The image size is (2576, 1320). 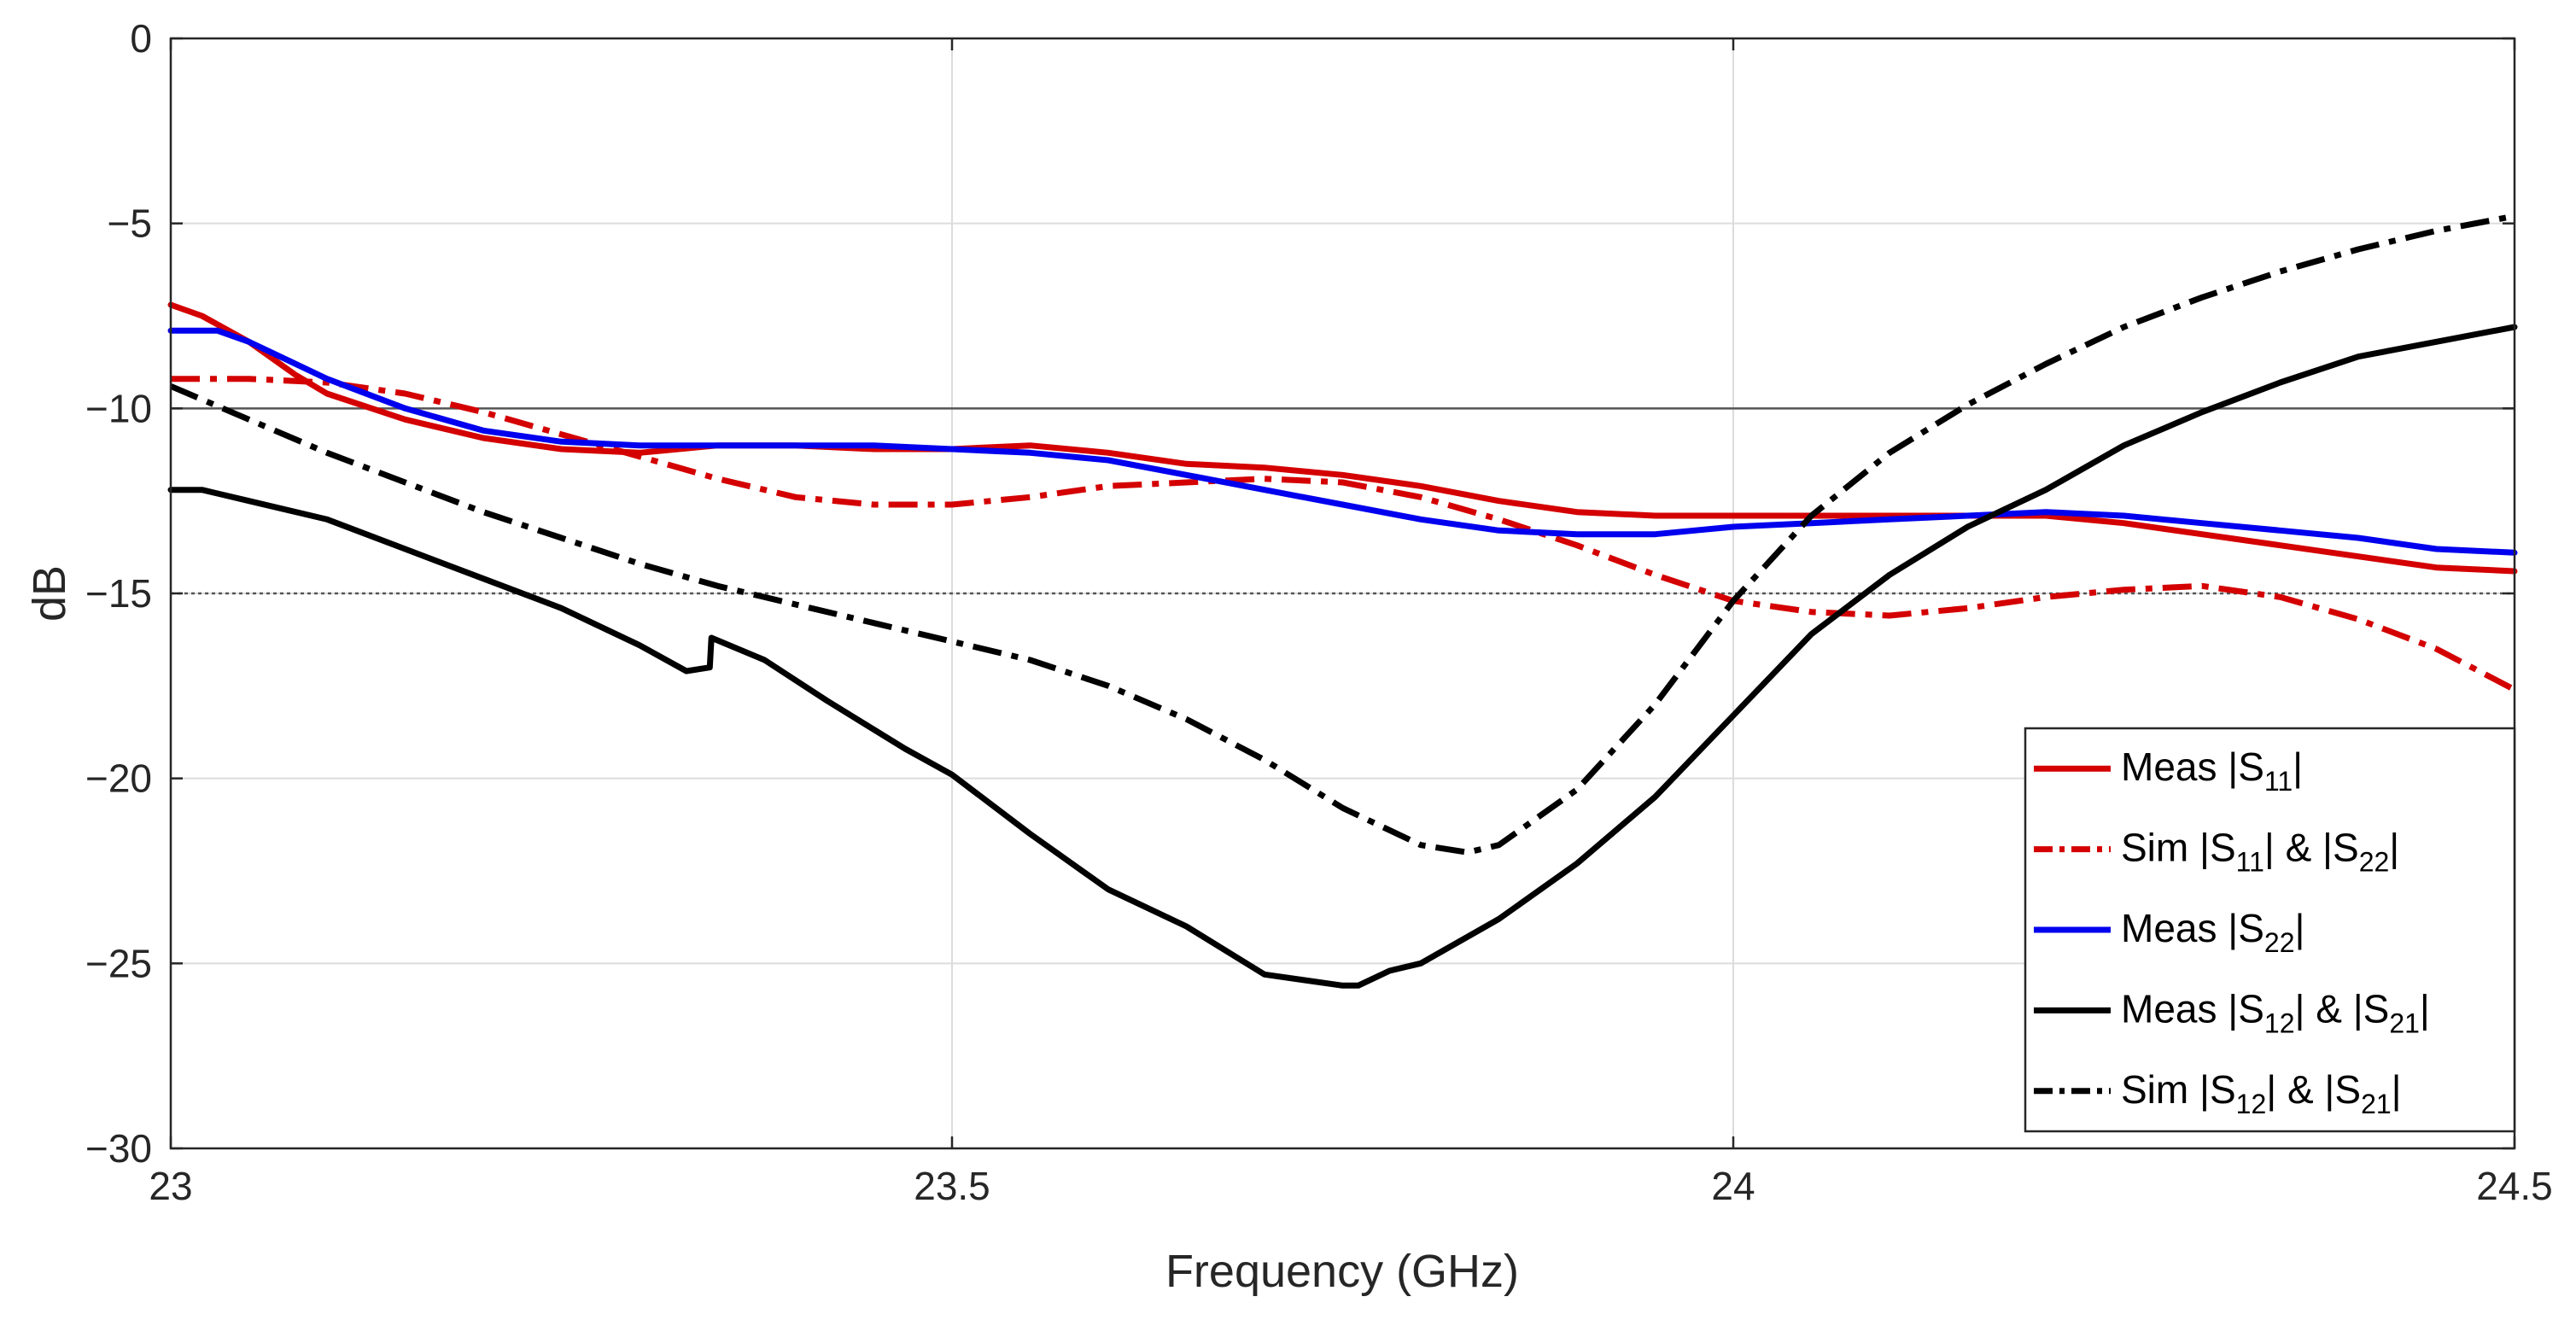 What do you see at coordinates (2260, 852) in the screenshot?
I see `legend-label-2: Sim |S11| & |S22|` at bounding box center [2260, 852].